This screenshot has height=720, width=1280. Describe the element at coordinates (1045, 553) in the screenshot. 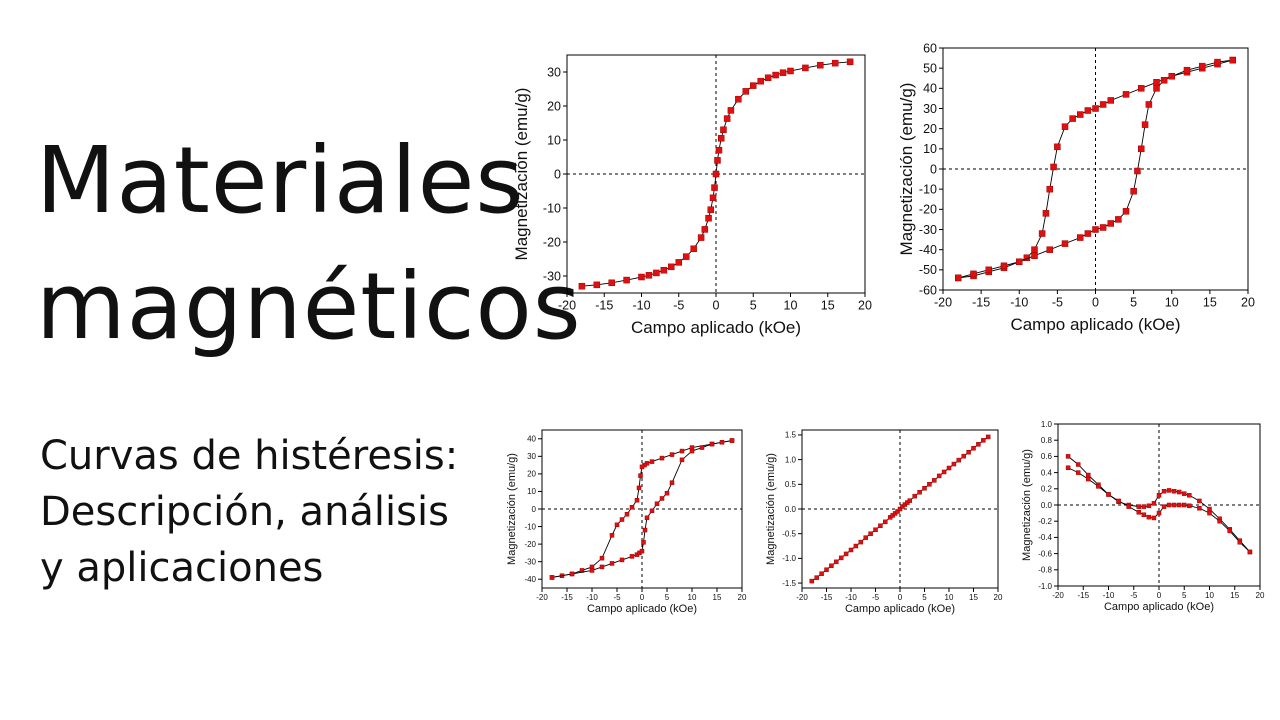

I see `y-tick-label: -0.6` at that location.